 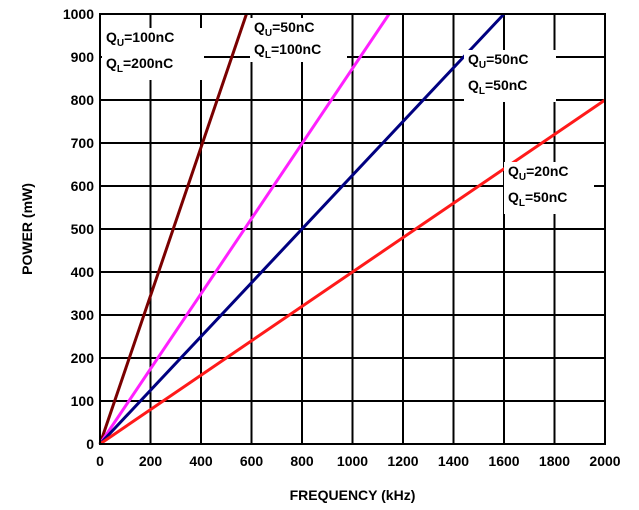 I want to click on annotation-label-1: QU=100nC, so click(x=140, y=39).